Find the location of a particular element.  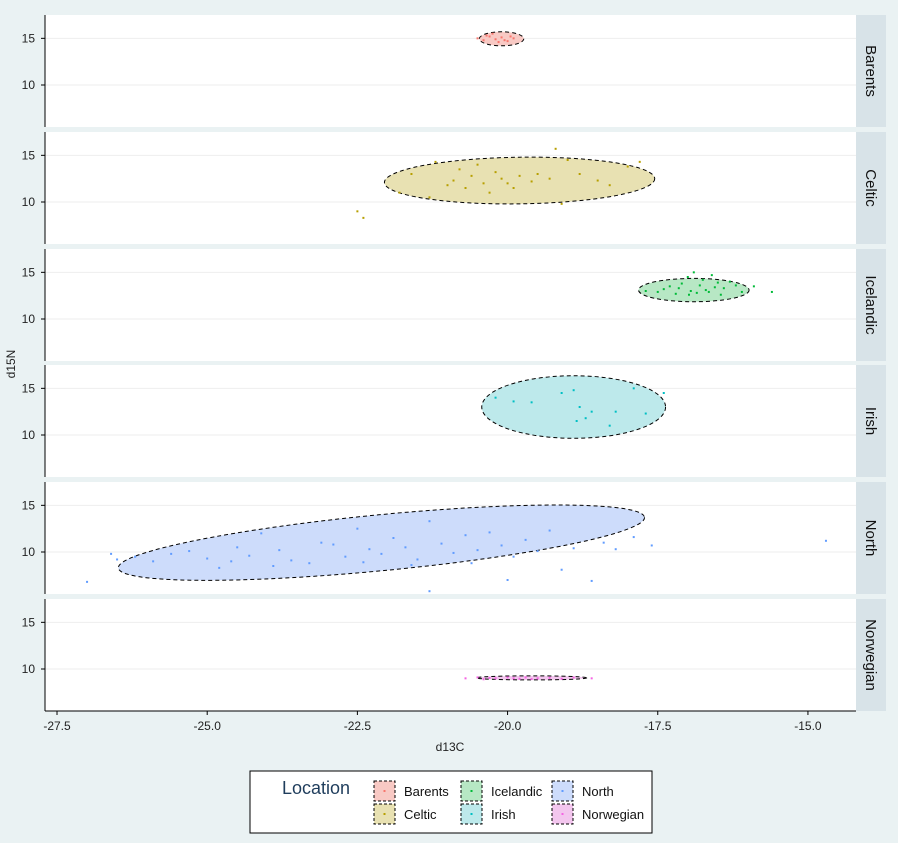

ellipse-celtic is located at coordinates (519, 180).